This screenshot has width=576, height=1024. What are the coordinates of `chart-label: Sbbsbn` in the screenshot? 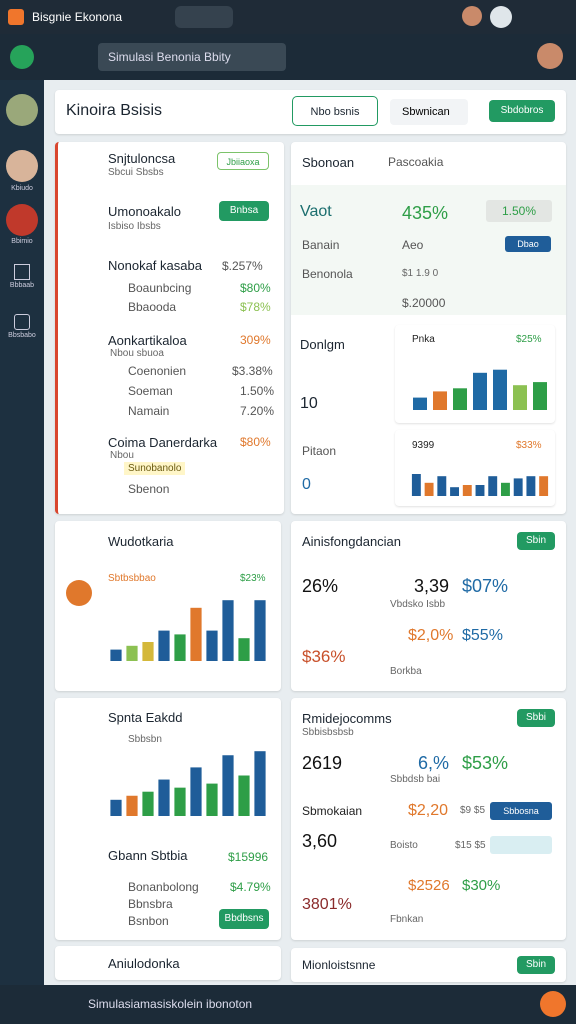 It's located at (145, 739).